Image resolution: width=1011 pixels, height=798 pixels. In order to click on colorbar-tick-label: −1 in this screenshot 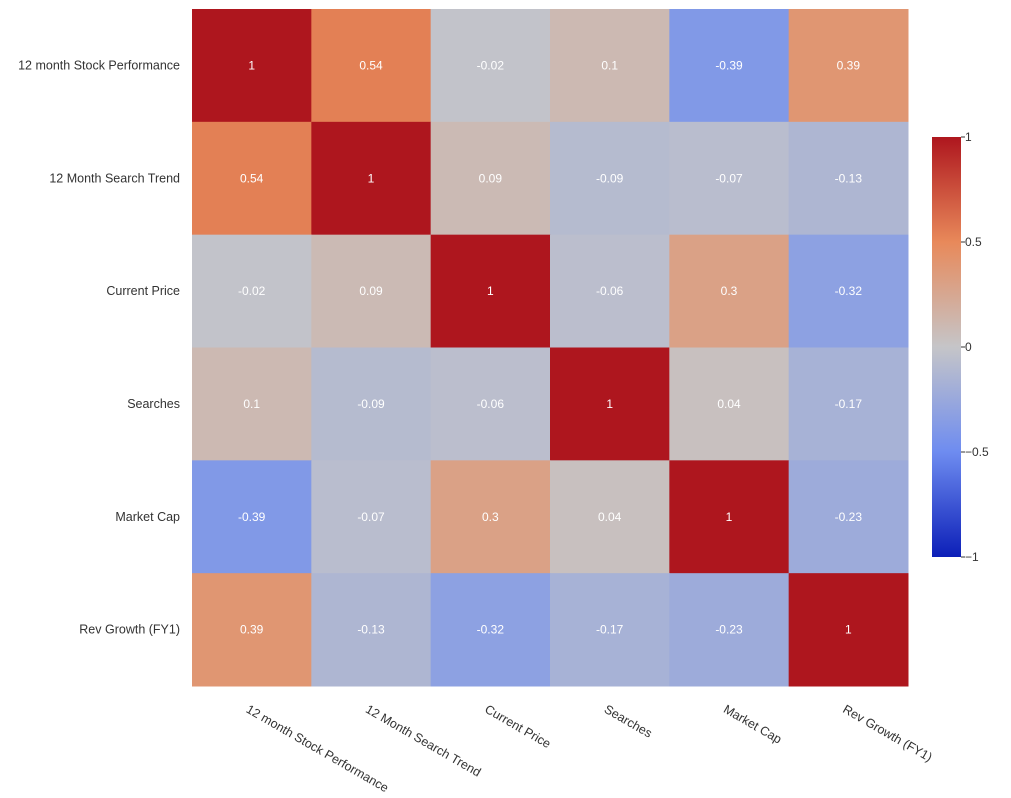, I will do `click(972, 557)`.